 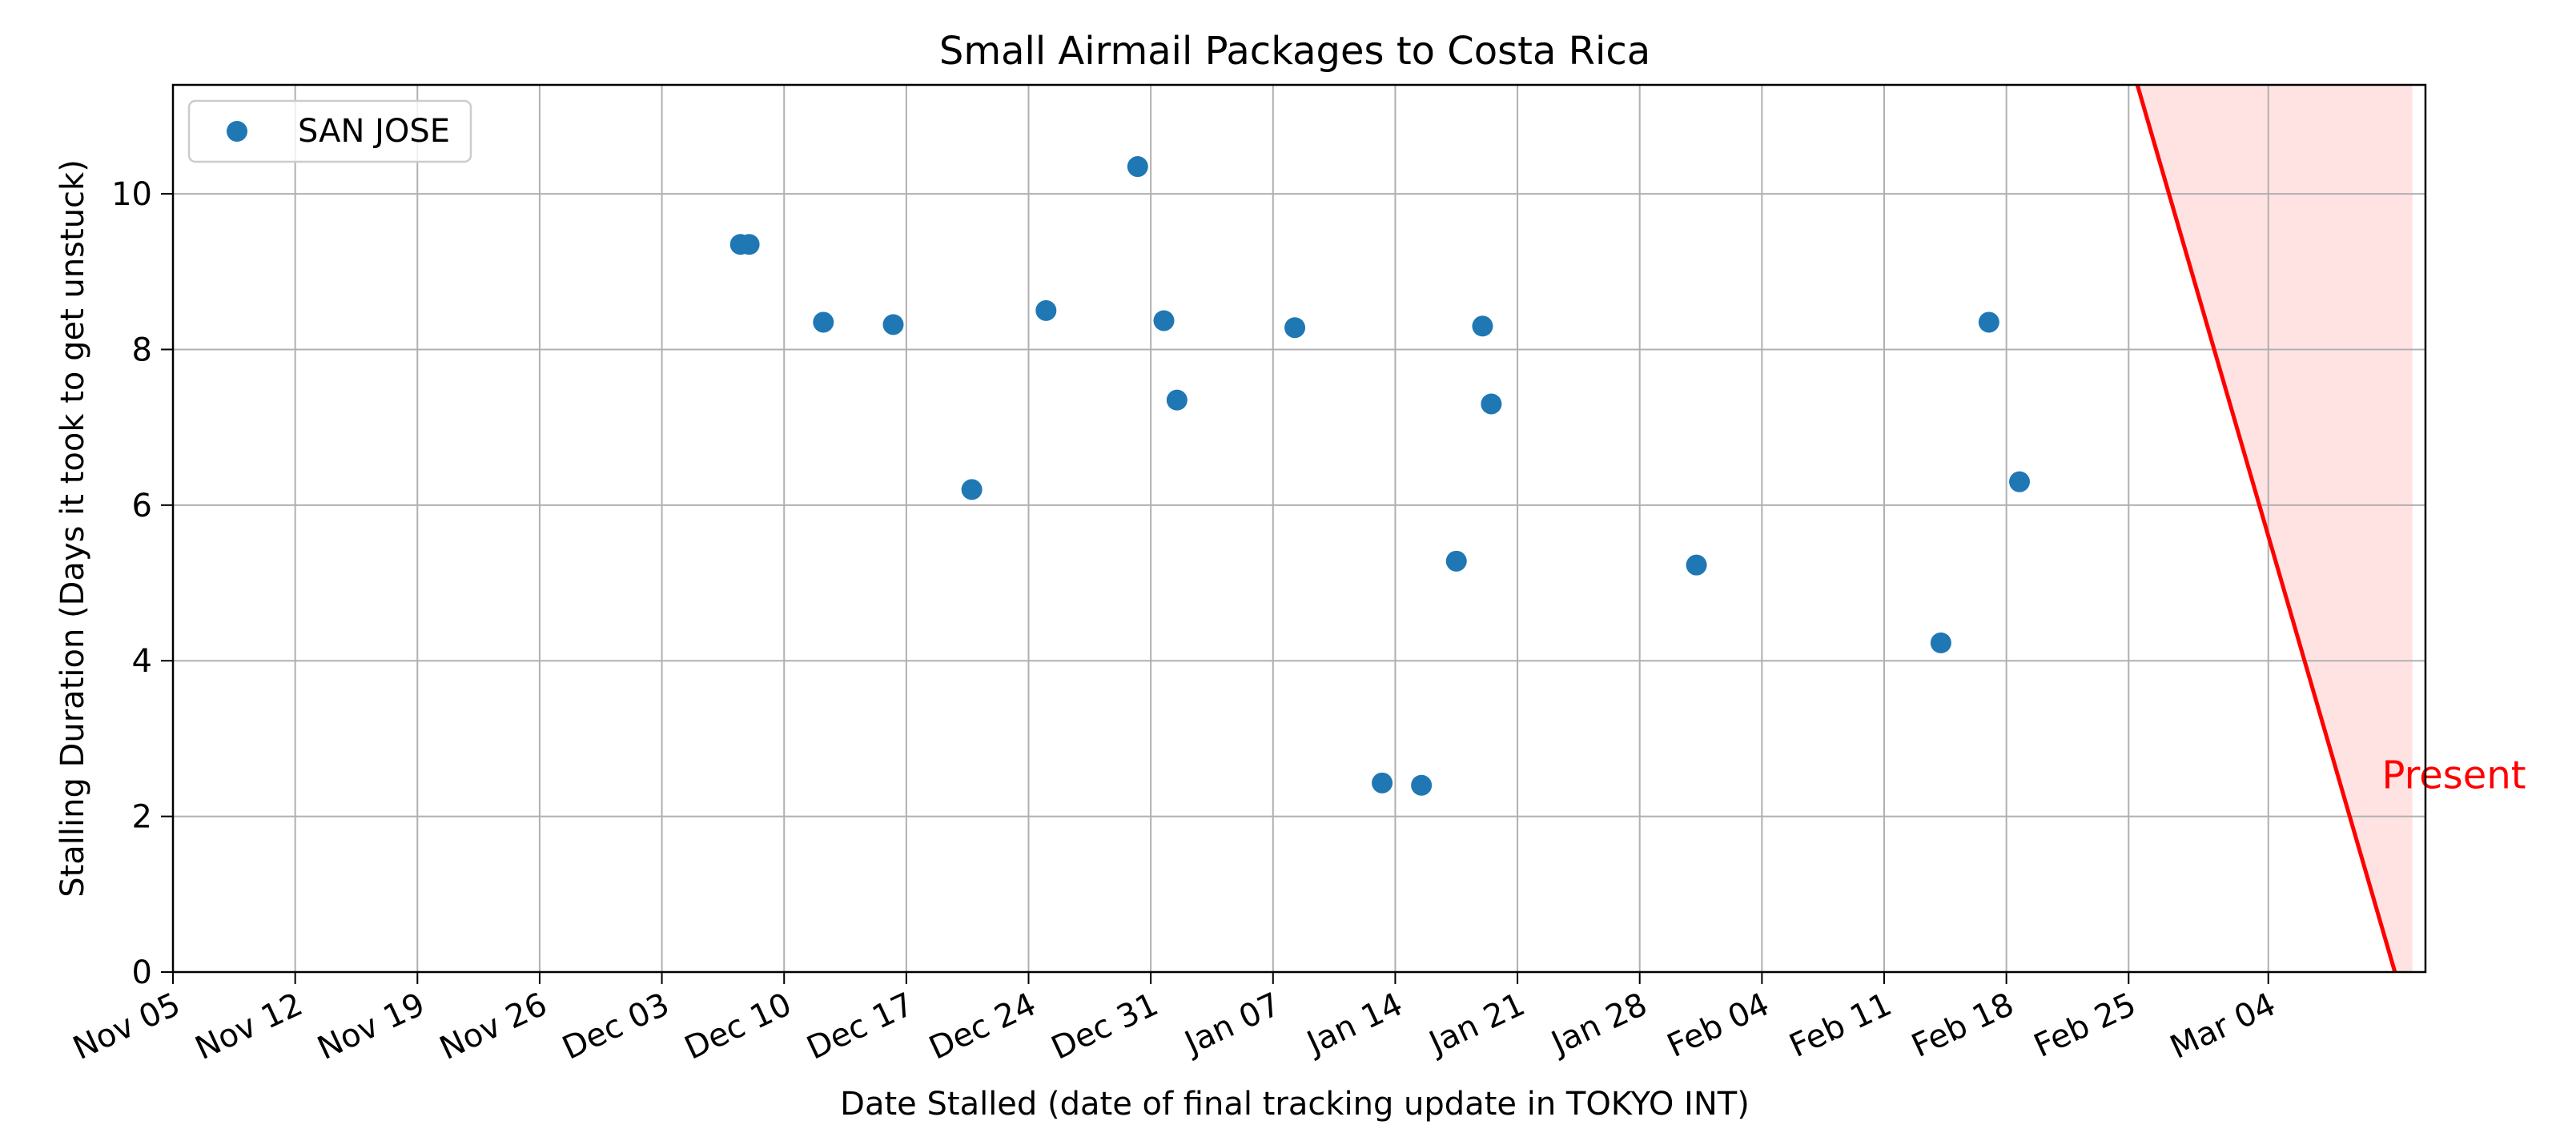 I want to click on legend: SAN JOSE, so click(x=329, y=131).